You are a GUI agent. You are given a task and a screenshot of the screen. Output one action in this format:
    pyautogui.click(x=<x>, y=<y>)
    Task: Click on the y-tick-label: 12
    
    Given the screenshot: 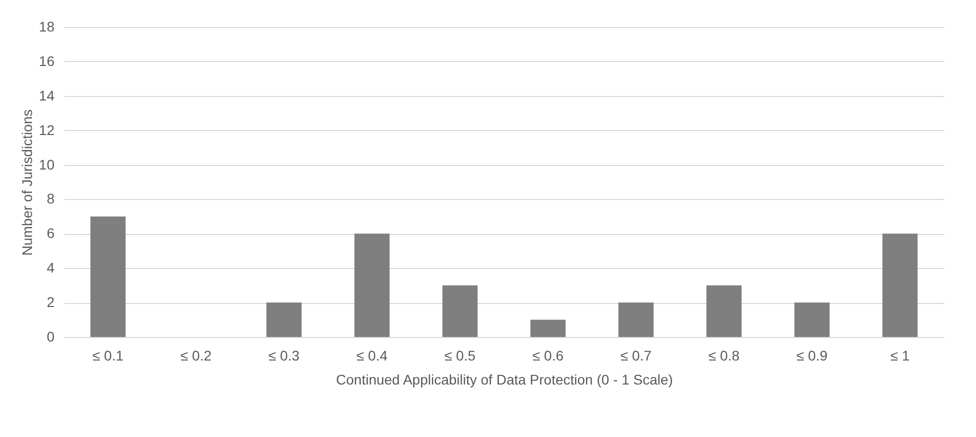 What is the action you would take?
    pyautogui.click(x=46, y=130)
    